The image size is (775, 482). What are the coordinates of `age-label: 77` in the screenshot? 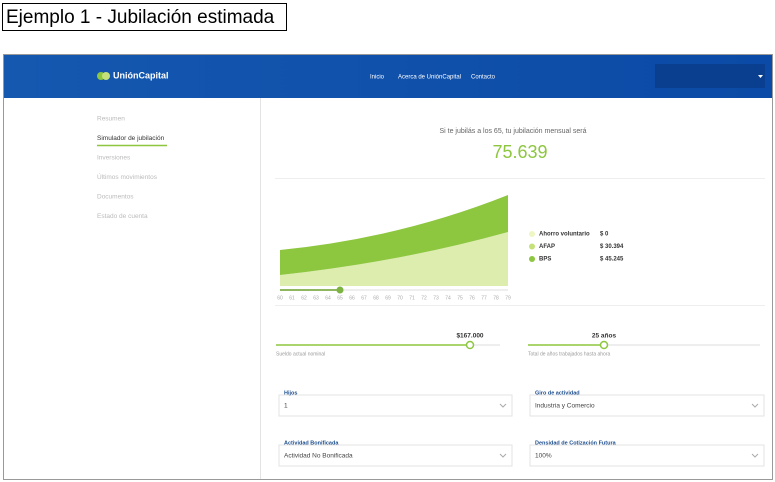 It's located at (484, 298).